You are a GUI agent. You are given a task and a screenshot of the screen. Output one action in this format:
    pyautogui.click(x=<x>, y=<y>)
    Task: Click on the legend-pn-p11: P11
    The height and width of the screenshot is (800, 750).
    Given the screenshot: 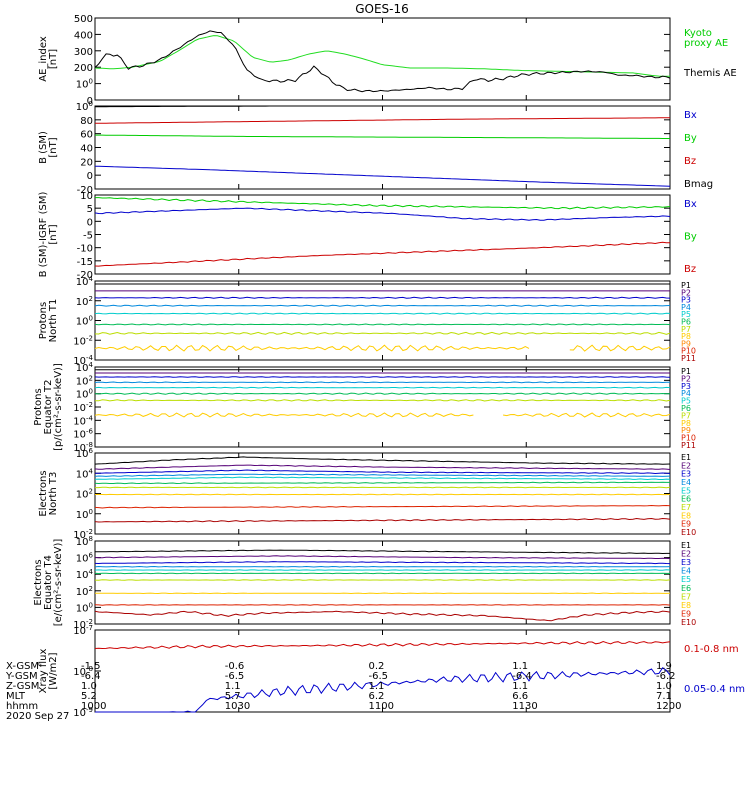 What is the action you would take?
    pyautogui.click(x=688, y=358)
    